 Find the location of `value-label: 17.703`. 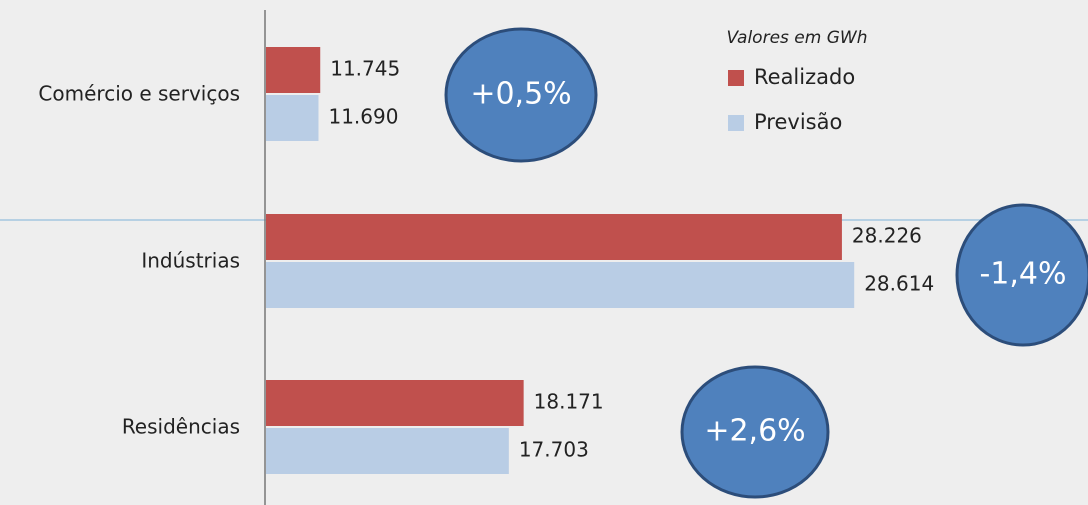

value-label: 17.703 is located at coordinates (554, 450).